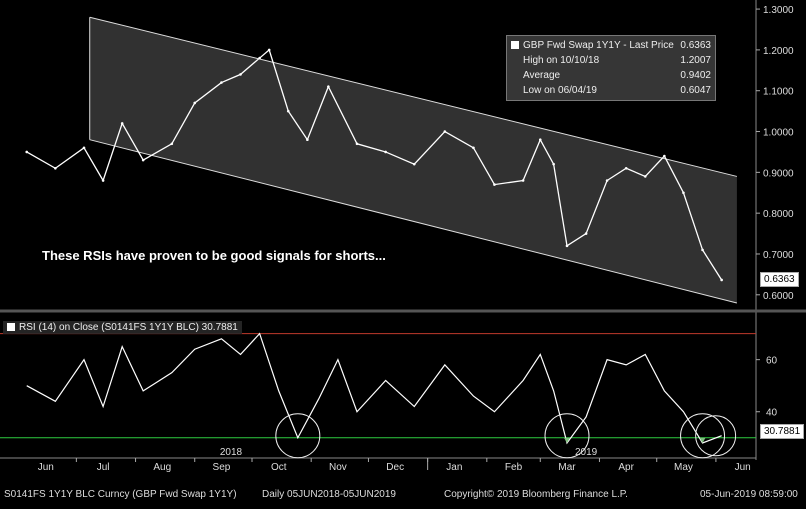 The image size is (806, 509). What do you see at coordinates (695, 90) in the screenshot?
I see `legend-low-value: 0.6047` at bounding box center [695, 90].